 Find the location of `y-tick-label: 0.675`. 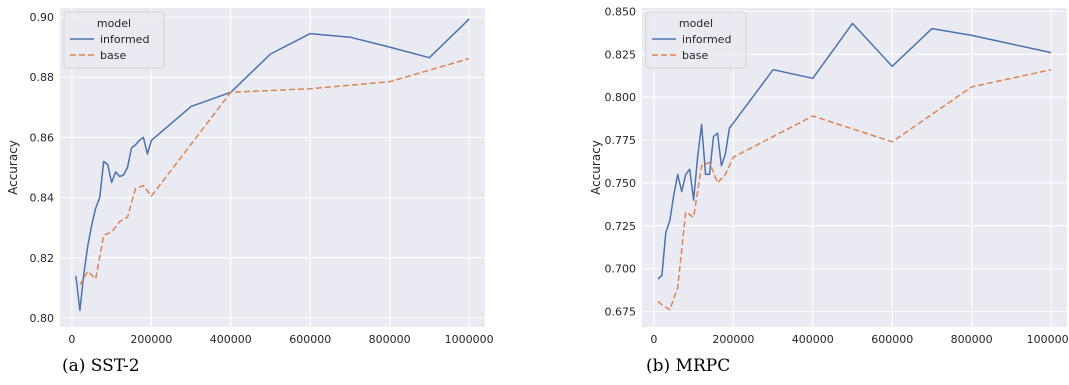

y-tick-label: 0.675 is located at coordinates (621, 312).